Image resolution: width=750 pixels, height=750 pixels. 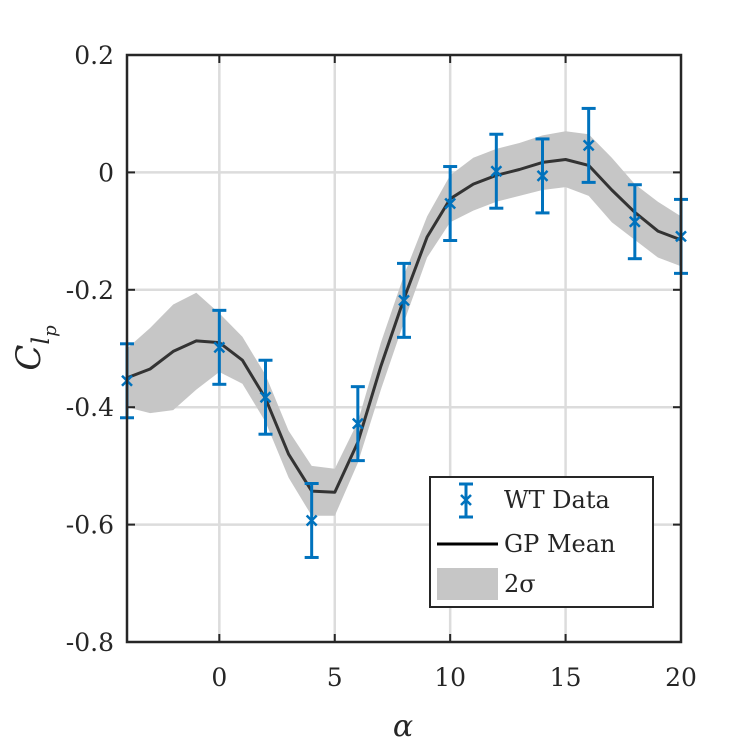 I want to click on legend-label-wt-data: WT Data, so click(x=557, y=500).